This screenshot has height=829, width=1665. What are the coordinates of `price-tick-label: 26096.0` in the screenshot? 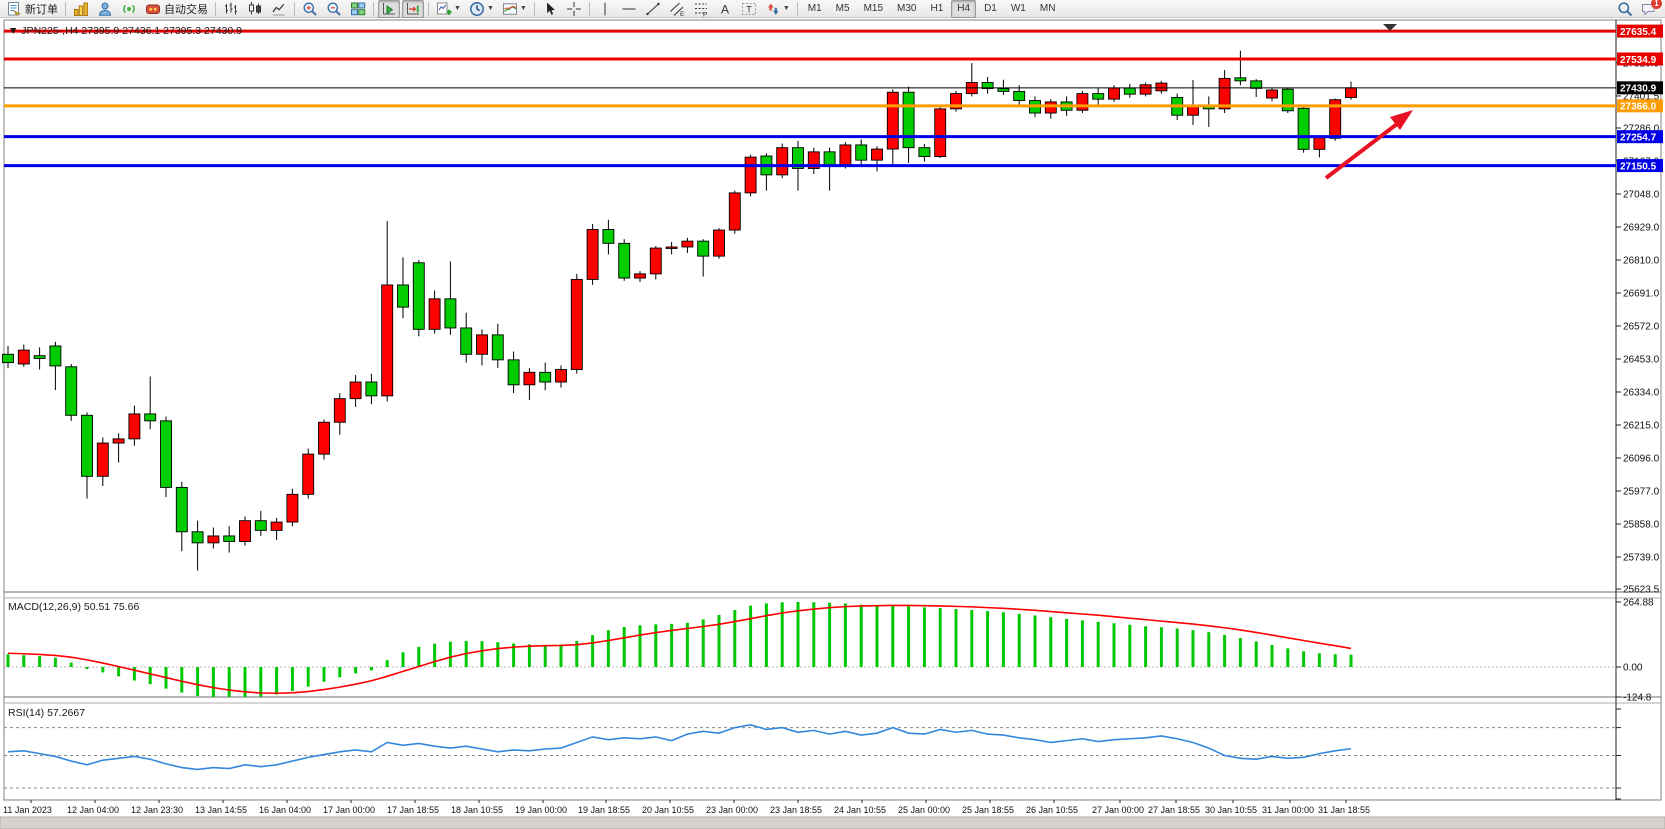 It's located at (1641, 459).